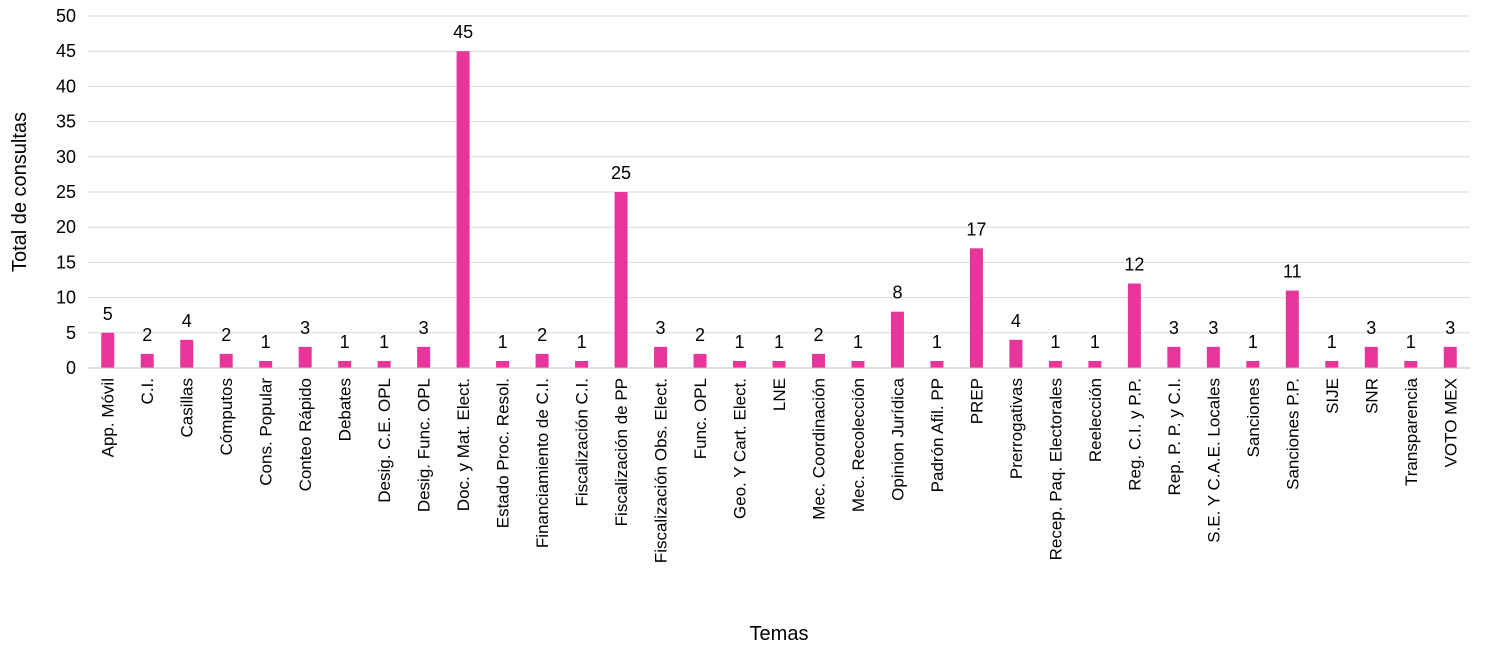  What do you see at coordinates (661, 470) in the screenshot?
I see `x-tick-label: Fiscalización Obs. Elect.` at bounding box center [661, 470].